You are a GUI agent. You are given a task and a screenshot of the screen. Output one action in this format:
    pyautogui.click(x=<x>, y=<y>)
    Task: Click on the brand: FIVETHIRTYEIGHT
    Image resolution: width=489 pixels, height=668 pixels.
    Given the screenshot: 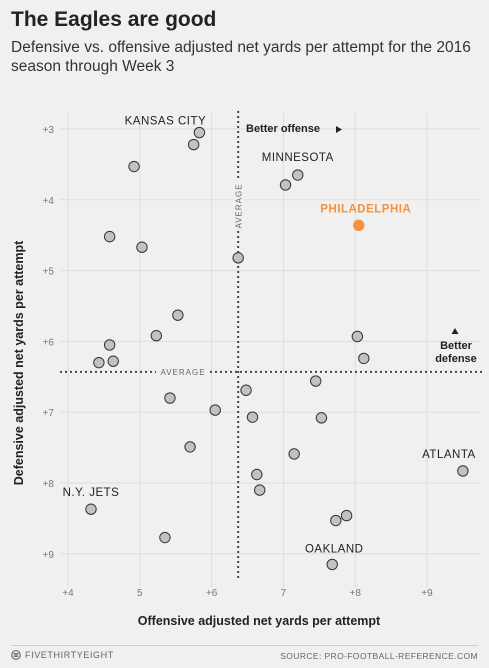 What is the action you would take?
    pyautogui.click(x=62, y=655)
    